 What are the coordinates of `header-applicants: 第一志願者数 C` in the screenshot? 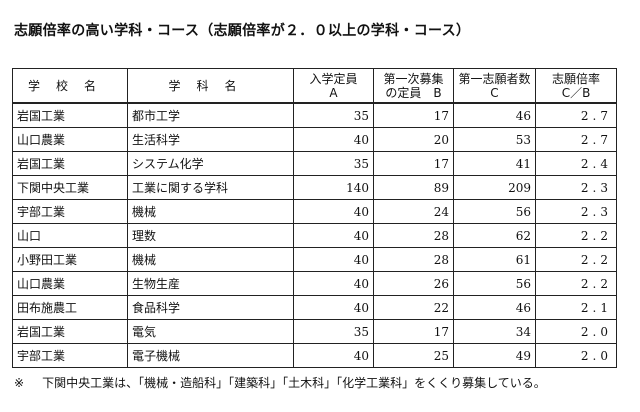 It's located at (494, 86).